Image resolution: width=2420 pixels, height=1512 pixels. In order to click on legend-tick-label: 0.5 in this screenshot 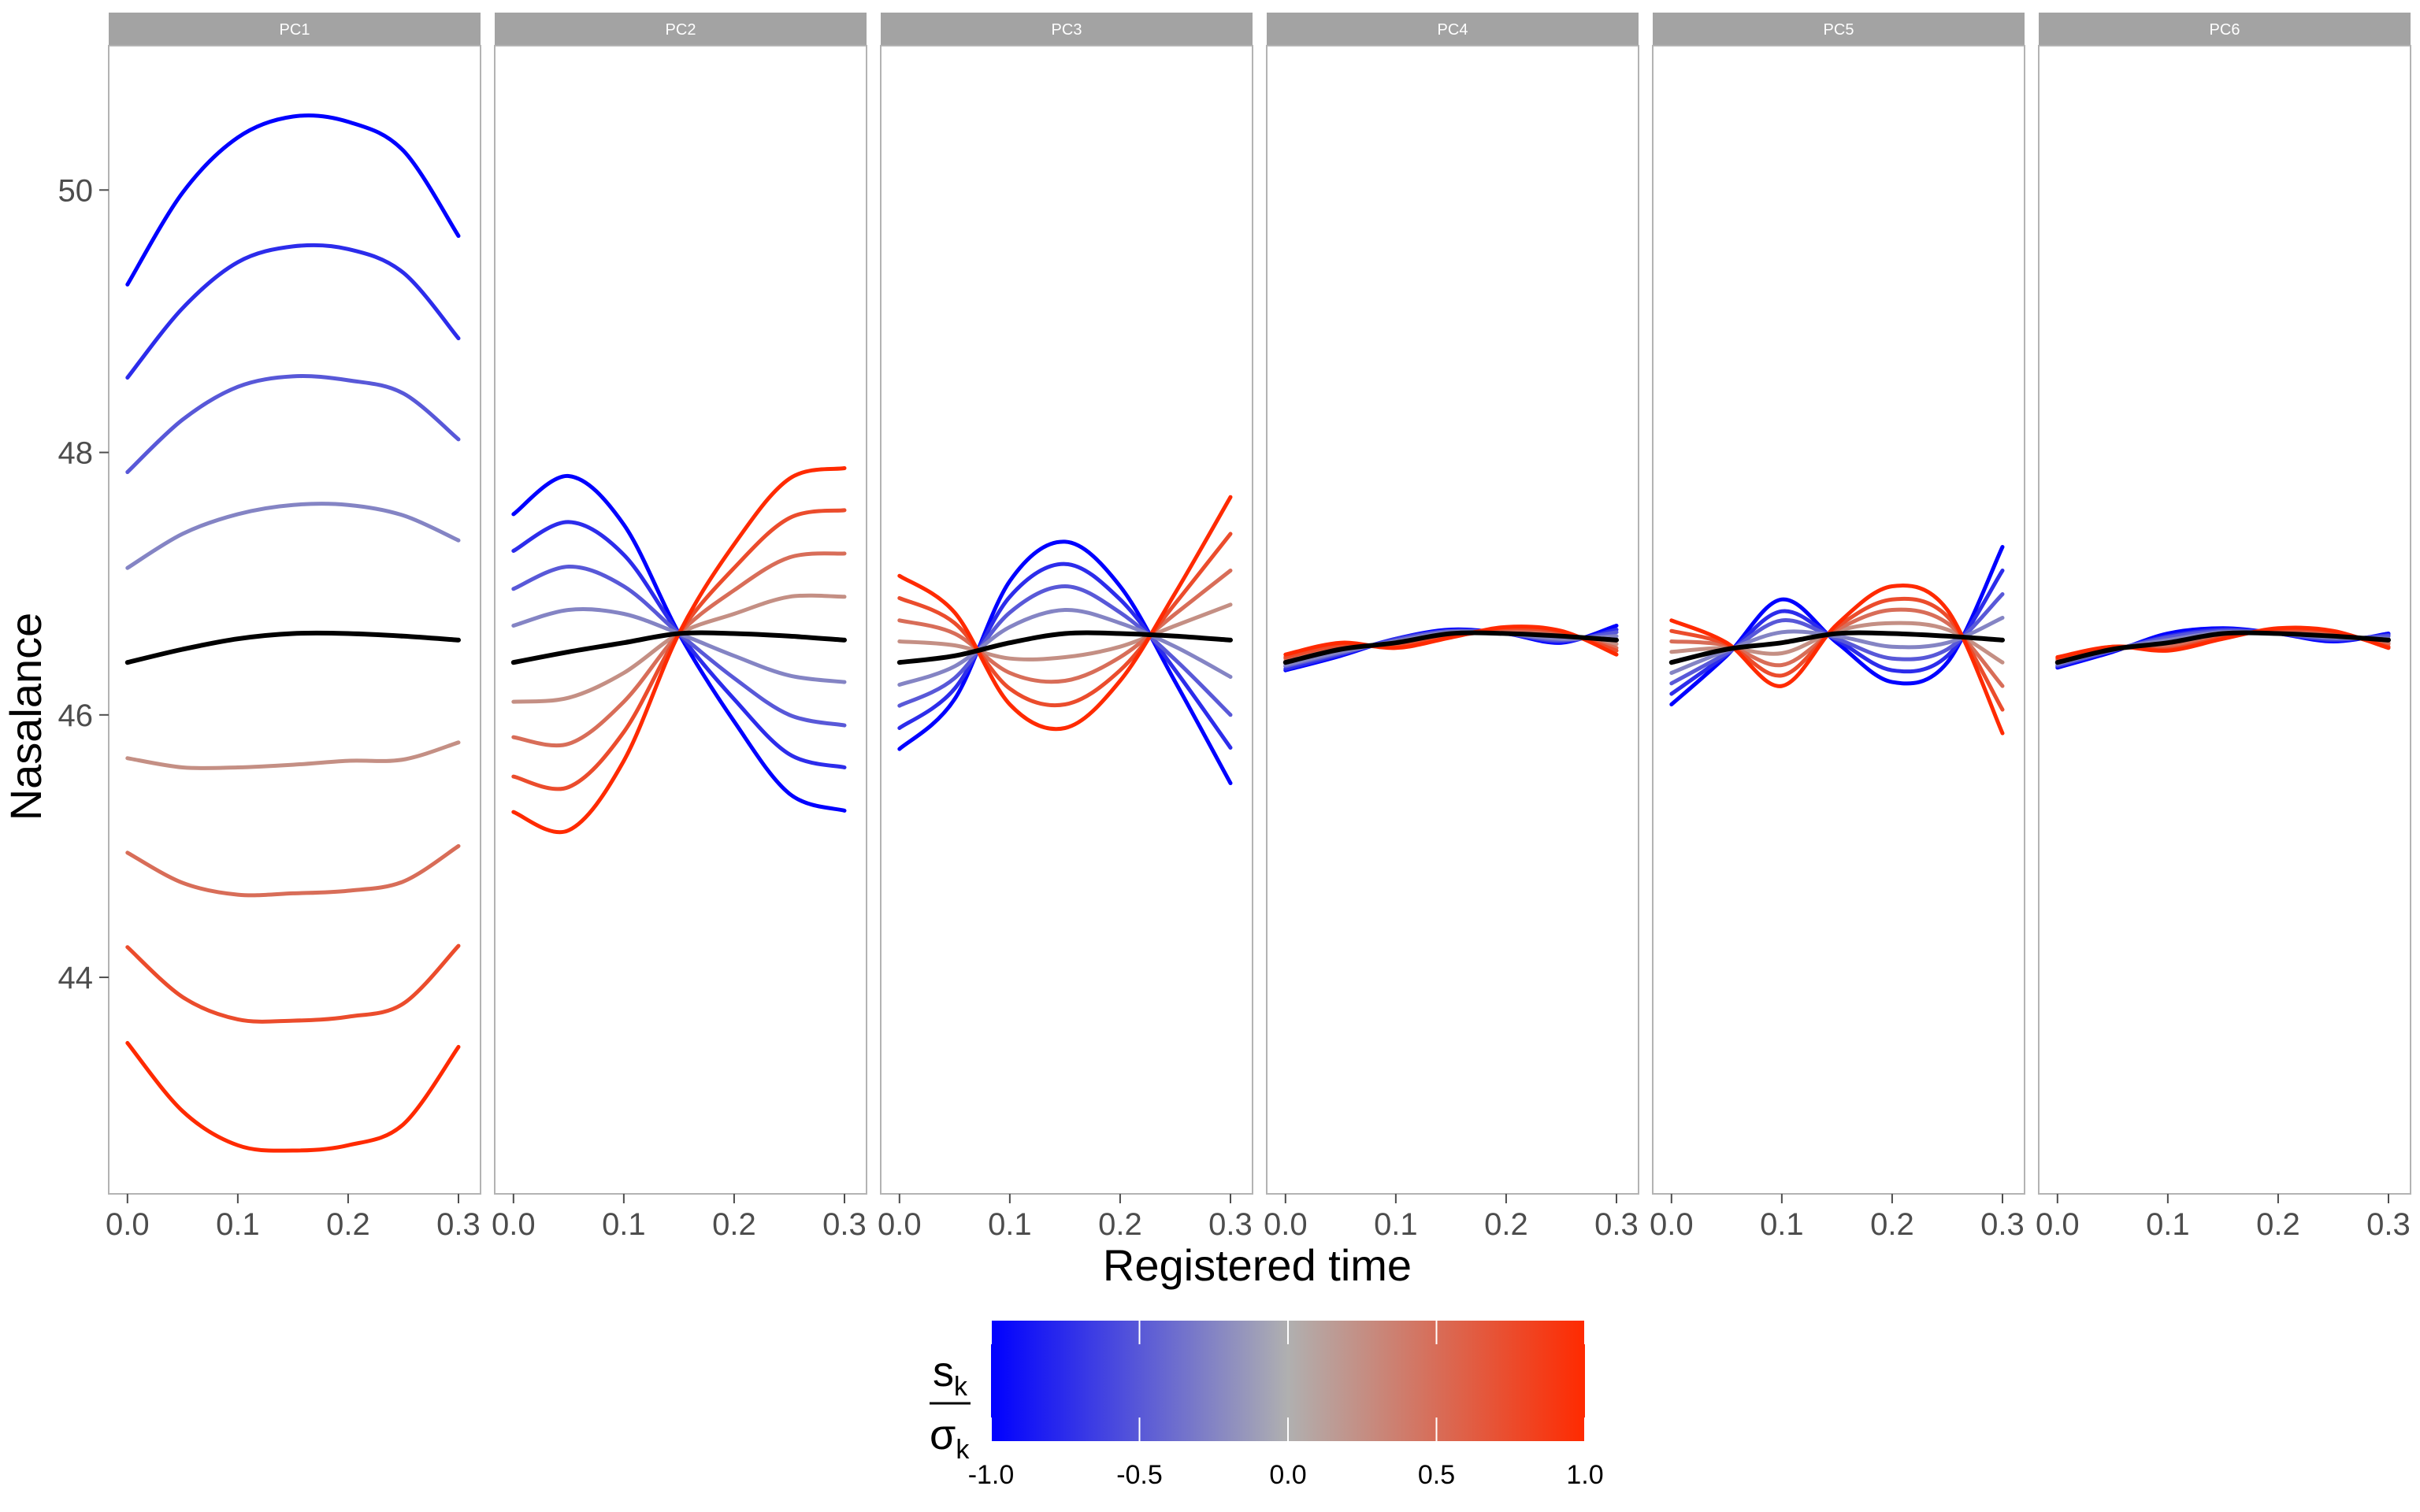, I will do `click(1436, 1475)`.